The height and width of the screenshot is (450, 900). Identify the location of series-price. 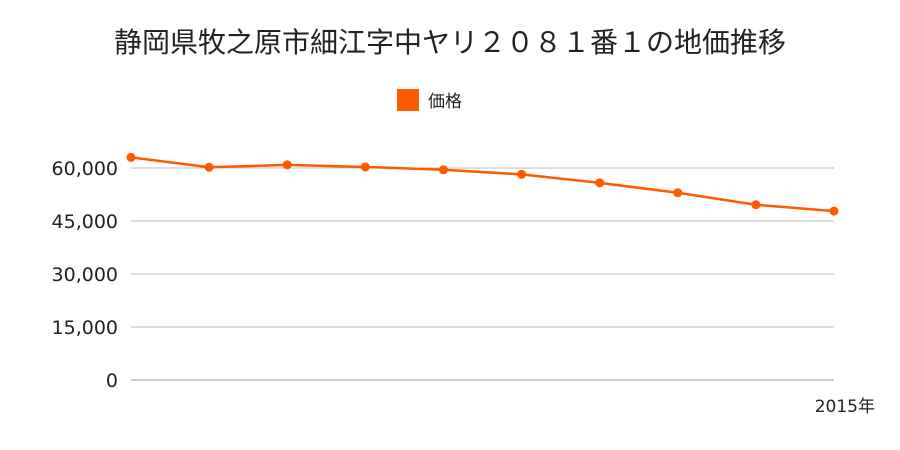
(482, 184).